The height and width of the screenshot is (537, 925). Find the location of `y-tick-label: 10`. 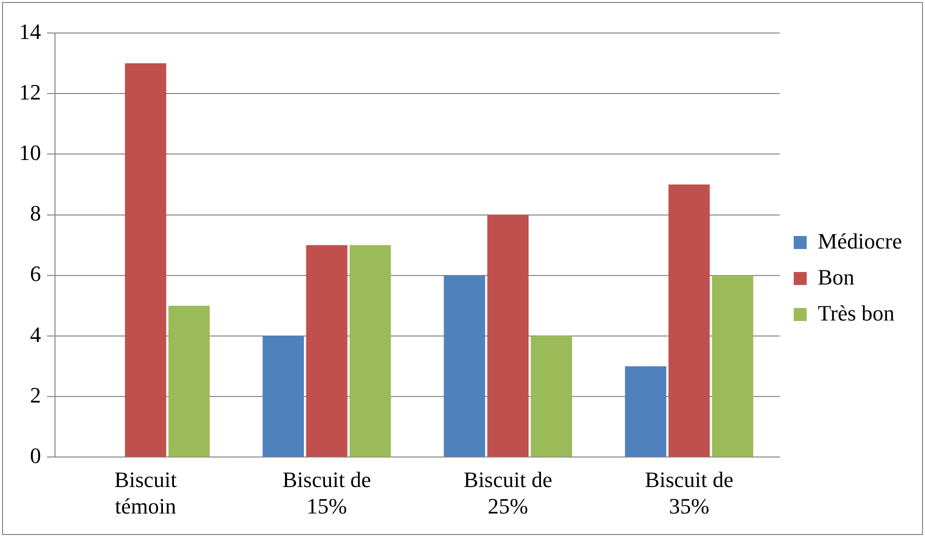

y-tick-label: 10 is located at coordinates (30, 152).